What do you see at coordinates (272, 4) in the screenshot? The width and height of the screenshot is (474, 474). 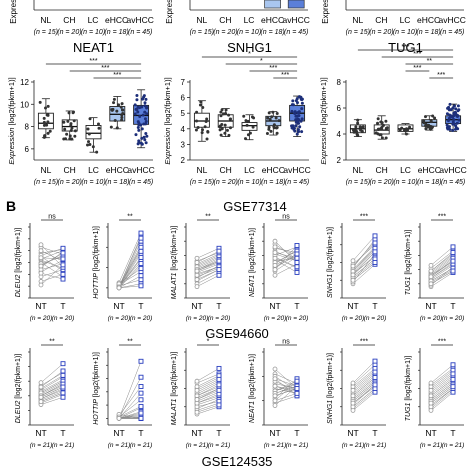 I see `box-cropped` at bounding box center [272, 4].